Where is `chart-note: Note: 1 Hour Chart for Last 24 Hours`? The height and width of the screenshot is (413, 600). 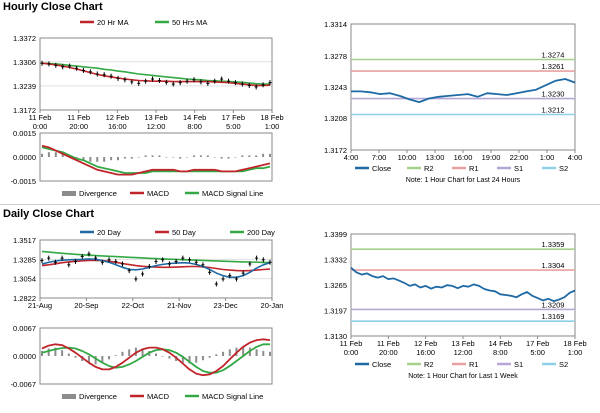 chart-note: Note: 1 Hour Chart for Last 24 Hours is located at coordinates (463, 180).